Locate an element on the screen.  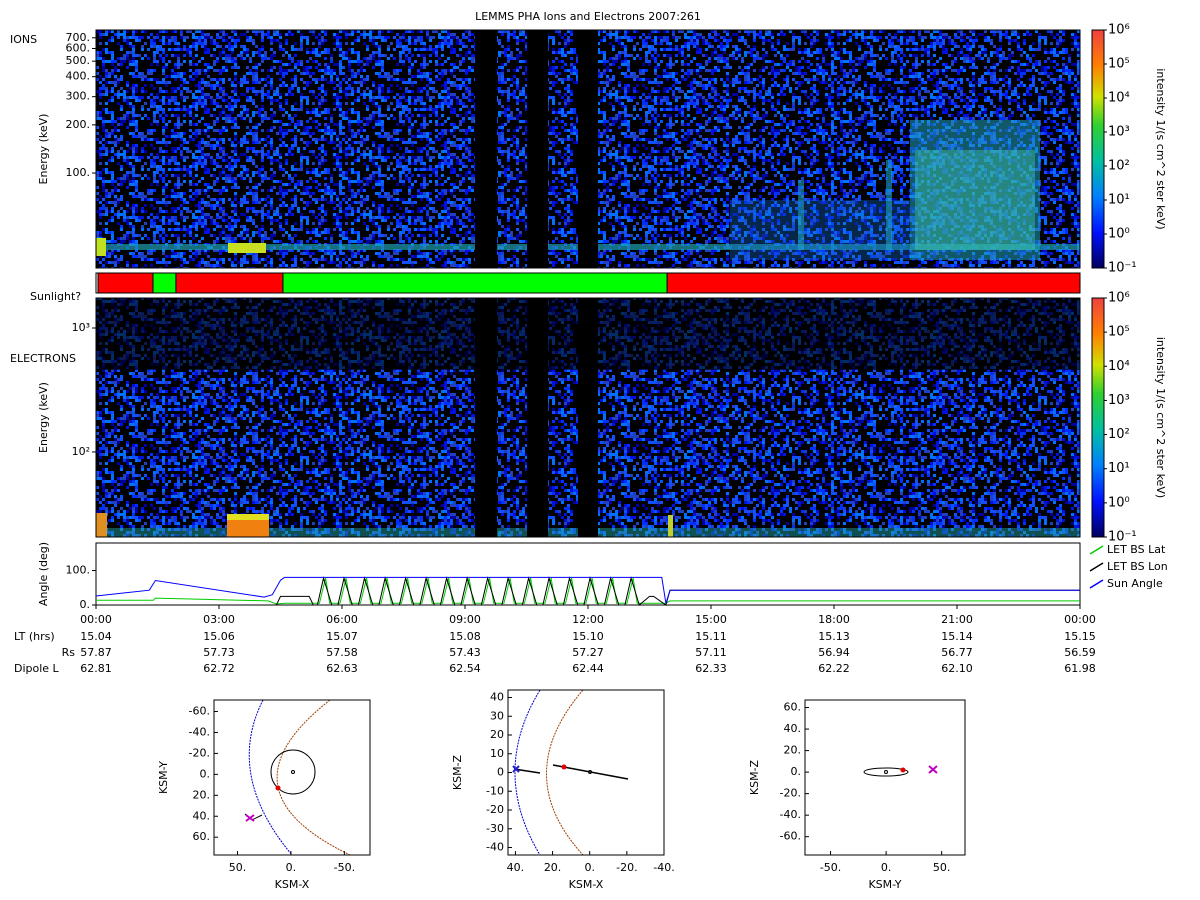
row-label: Rs is located at coordinates (69, 652).